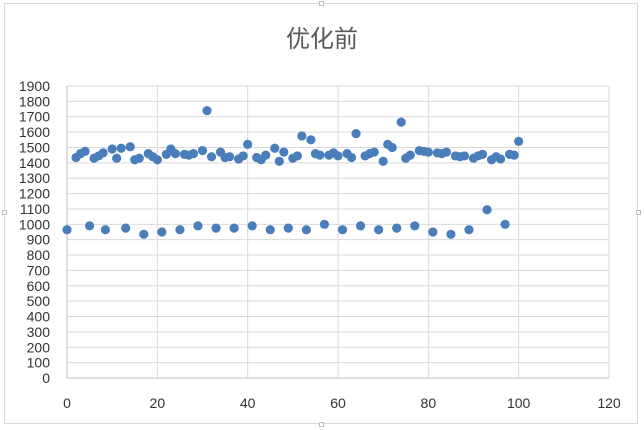 The height and width of the screenshot is (430, 644). What do you see at coordinates (39, 270) in the screenshot?
I see `y-tick-label: 700` at bounding box center [39, 270].